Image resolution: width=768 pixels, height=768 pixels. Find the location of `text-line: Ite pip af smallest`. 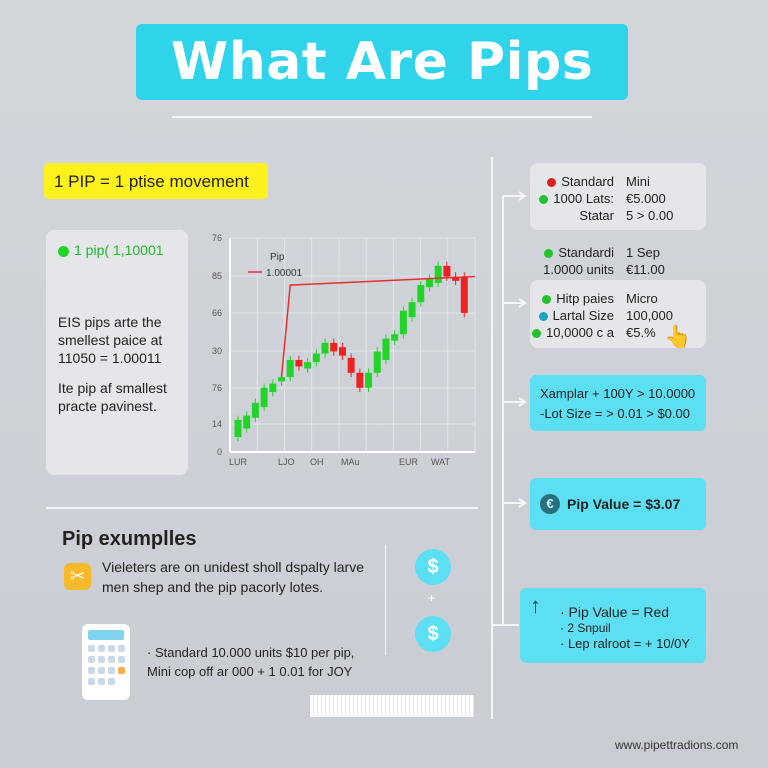

text-line: Ite pip af smallest is located at coordinates (112, 388).